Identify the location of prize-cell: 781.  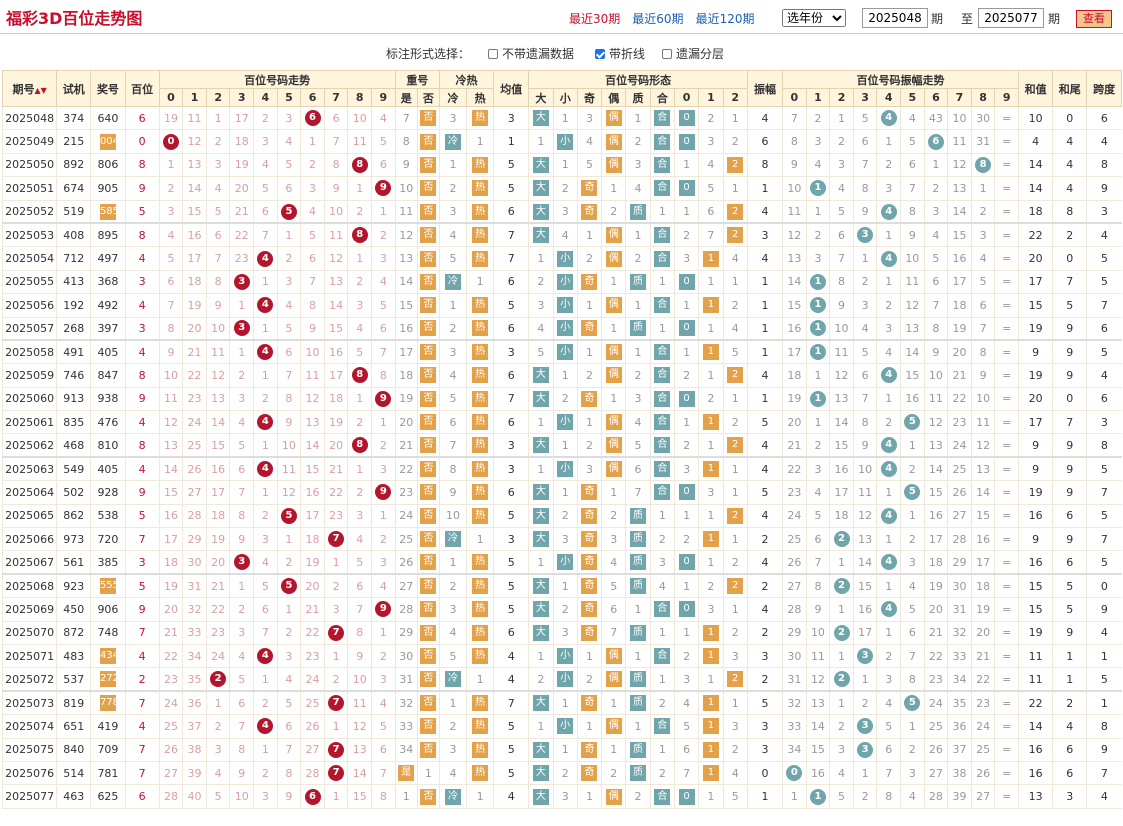
(108, 773).